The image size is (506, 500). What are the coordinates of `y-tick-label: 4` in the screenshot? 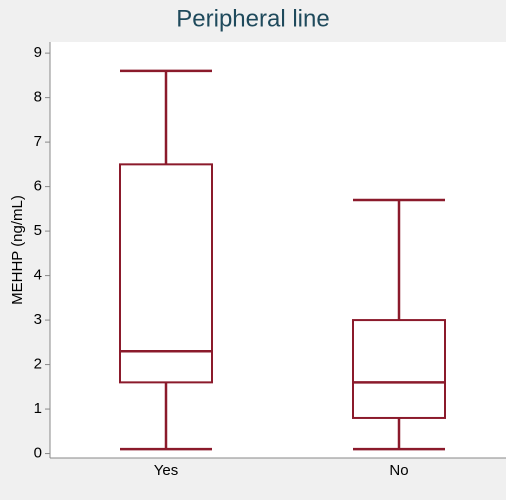 It's located at (38, 275).